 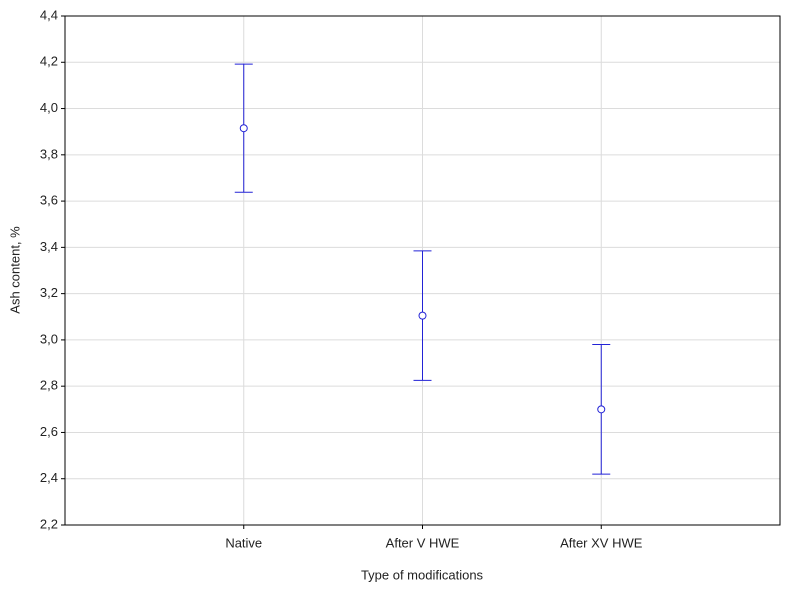 What do you see at coordinates (49, 14) in the screenshot?
I see `y-tick-label: 4,4` at bounding box center [49, 14].